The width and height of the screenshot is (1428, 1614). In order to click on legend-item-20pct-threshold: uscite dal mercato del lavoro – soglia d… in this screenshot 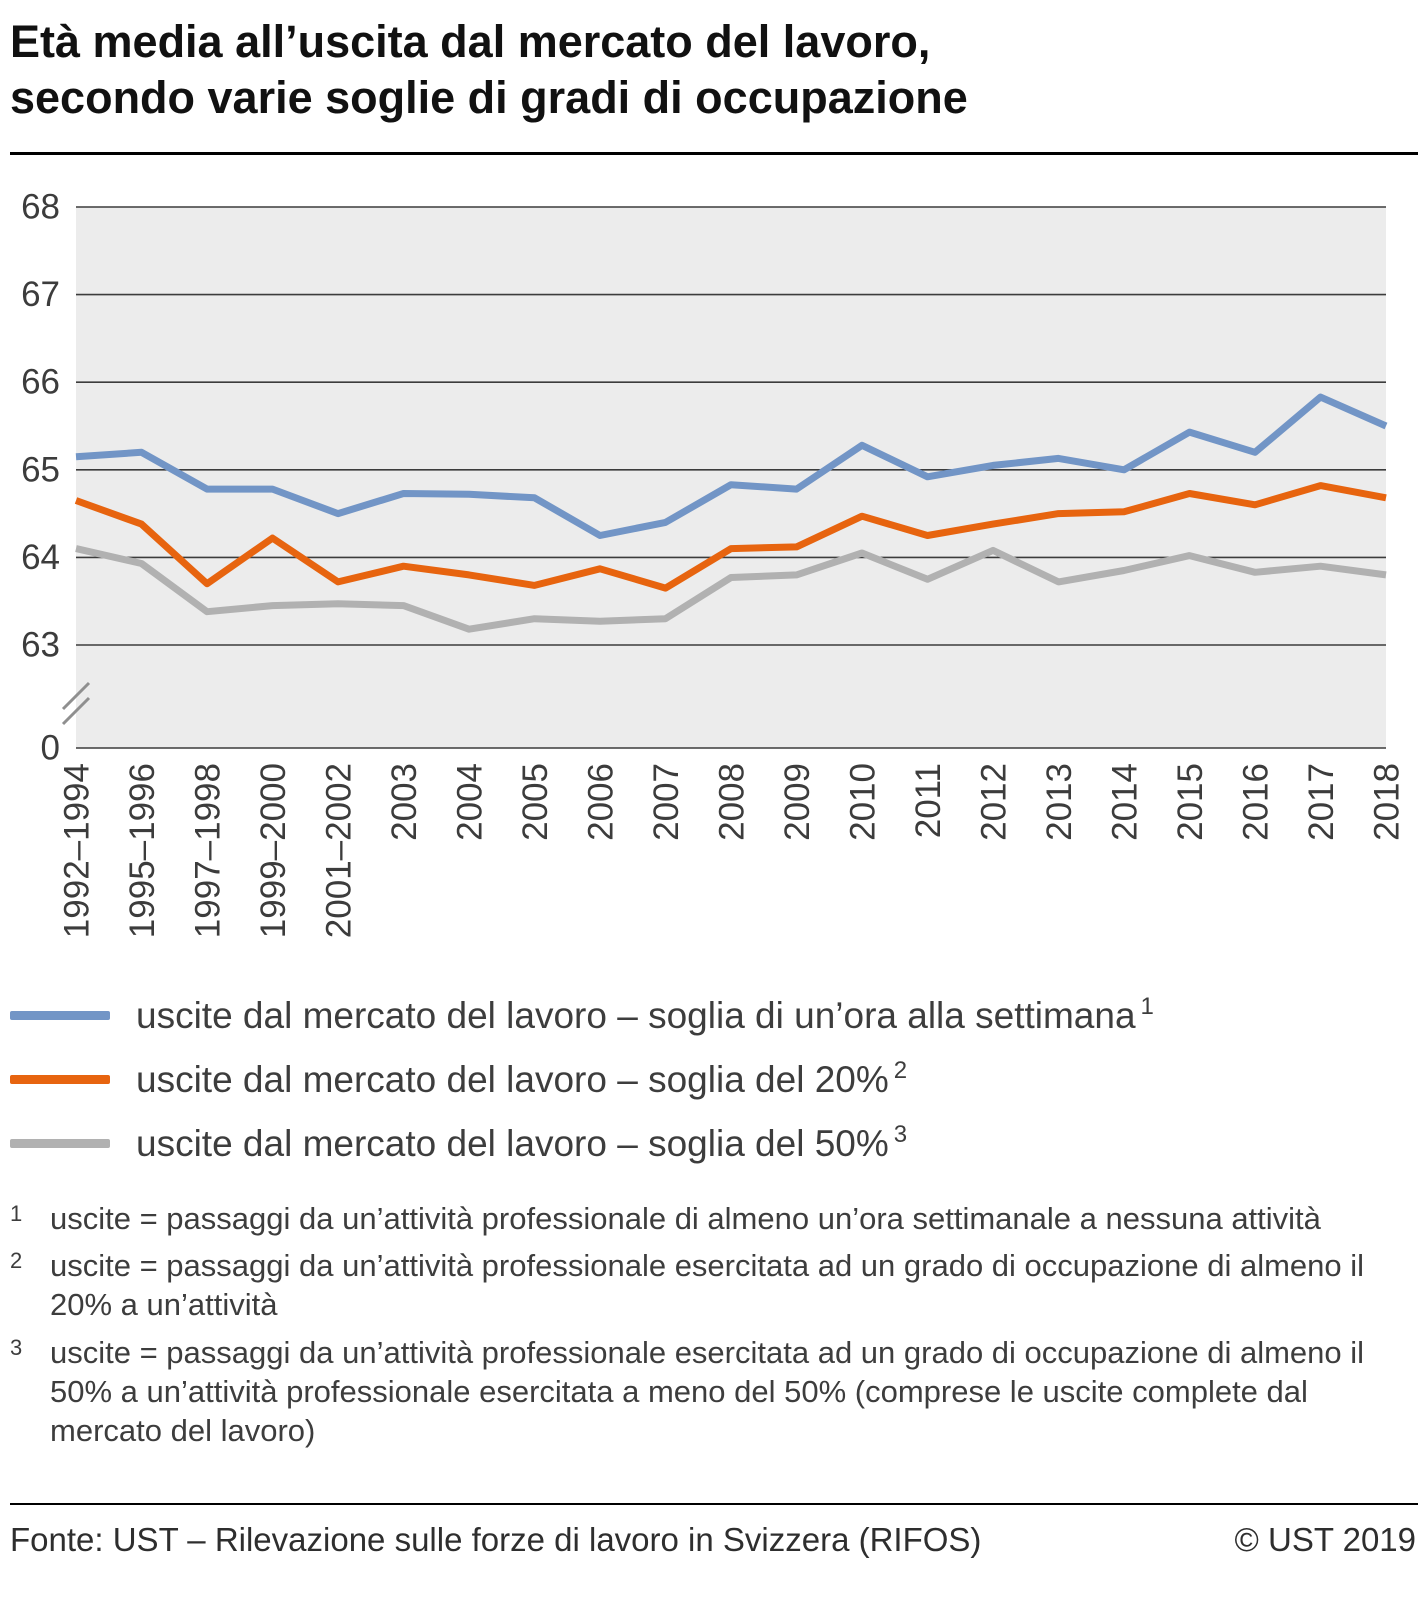, I will do `click(714, 1080)`.